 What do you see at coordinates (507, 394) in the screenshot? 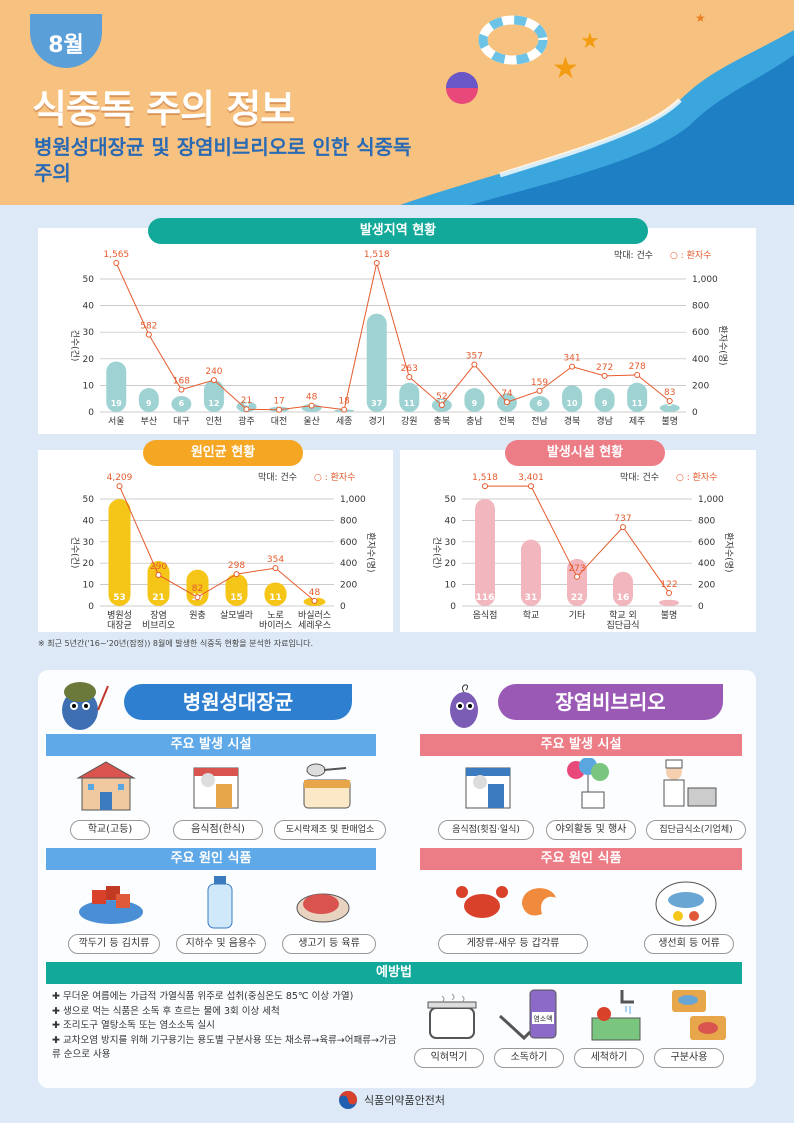
I see `patient-value-label: 74` at bounding box center [507, 394].